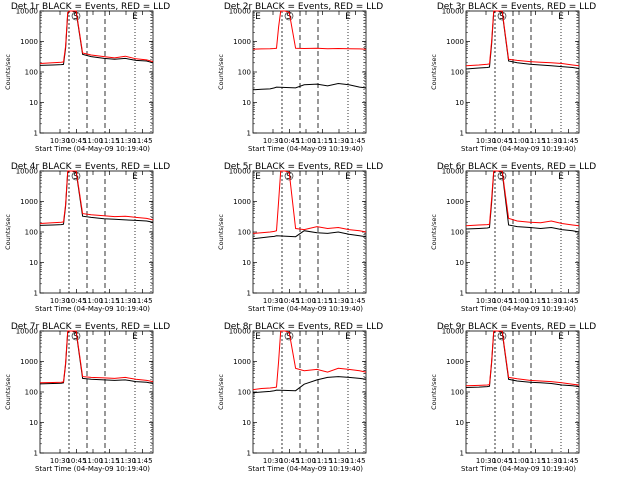  I want to click on chart-title: Det 2r BLACK = Events, RED = LLD, so click(303, 7).